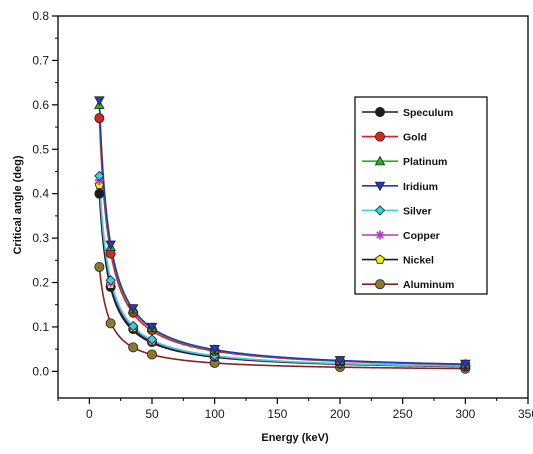 Image resolution: width=533 pixels, height=454 pixels. Describe the element at coordinates (415, 138) in the screenshot. I see `legend-label-gold: Gold` at that location.